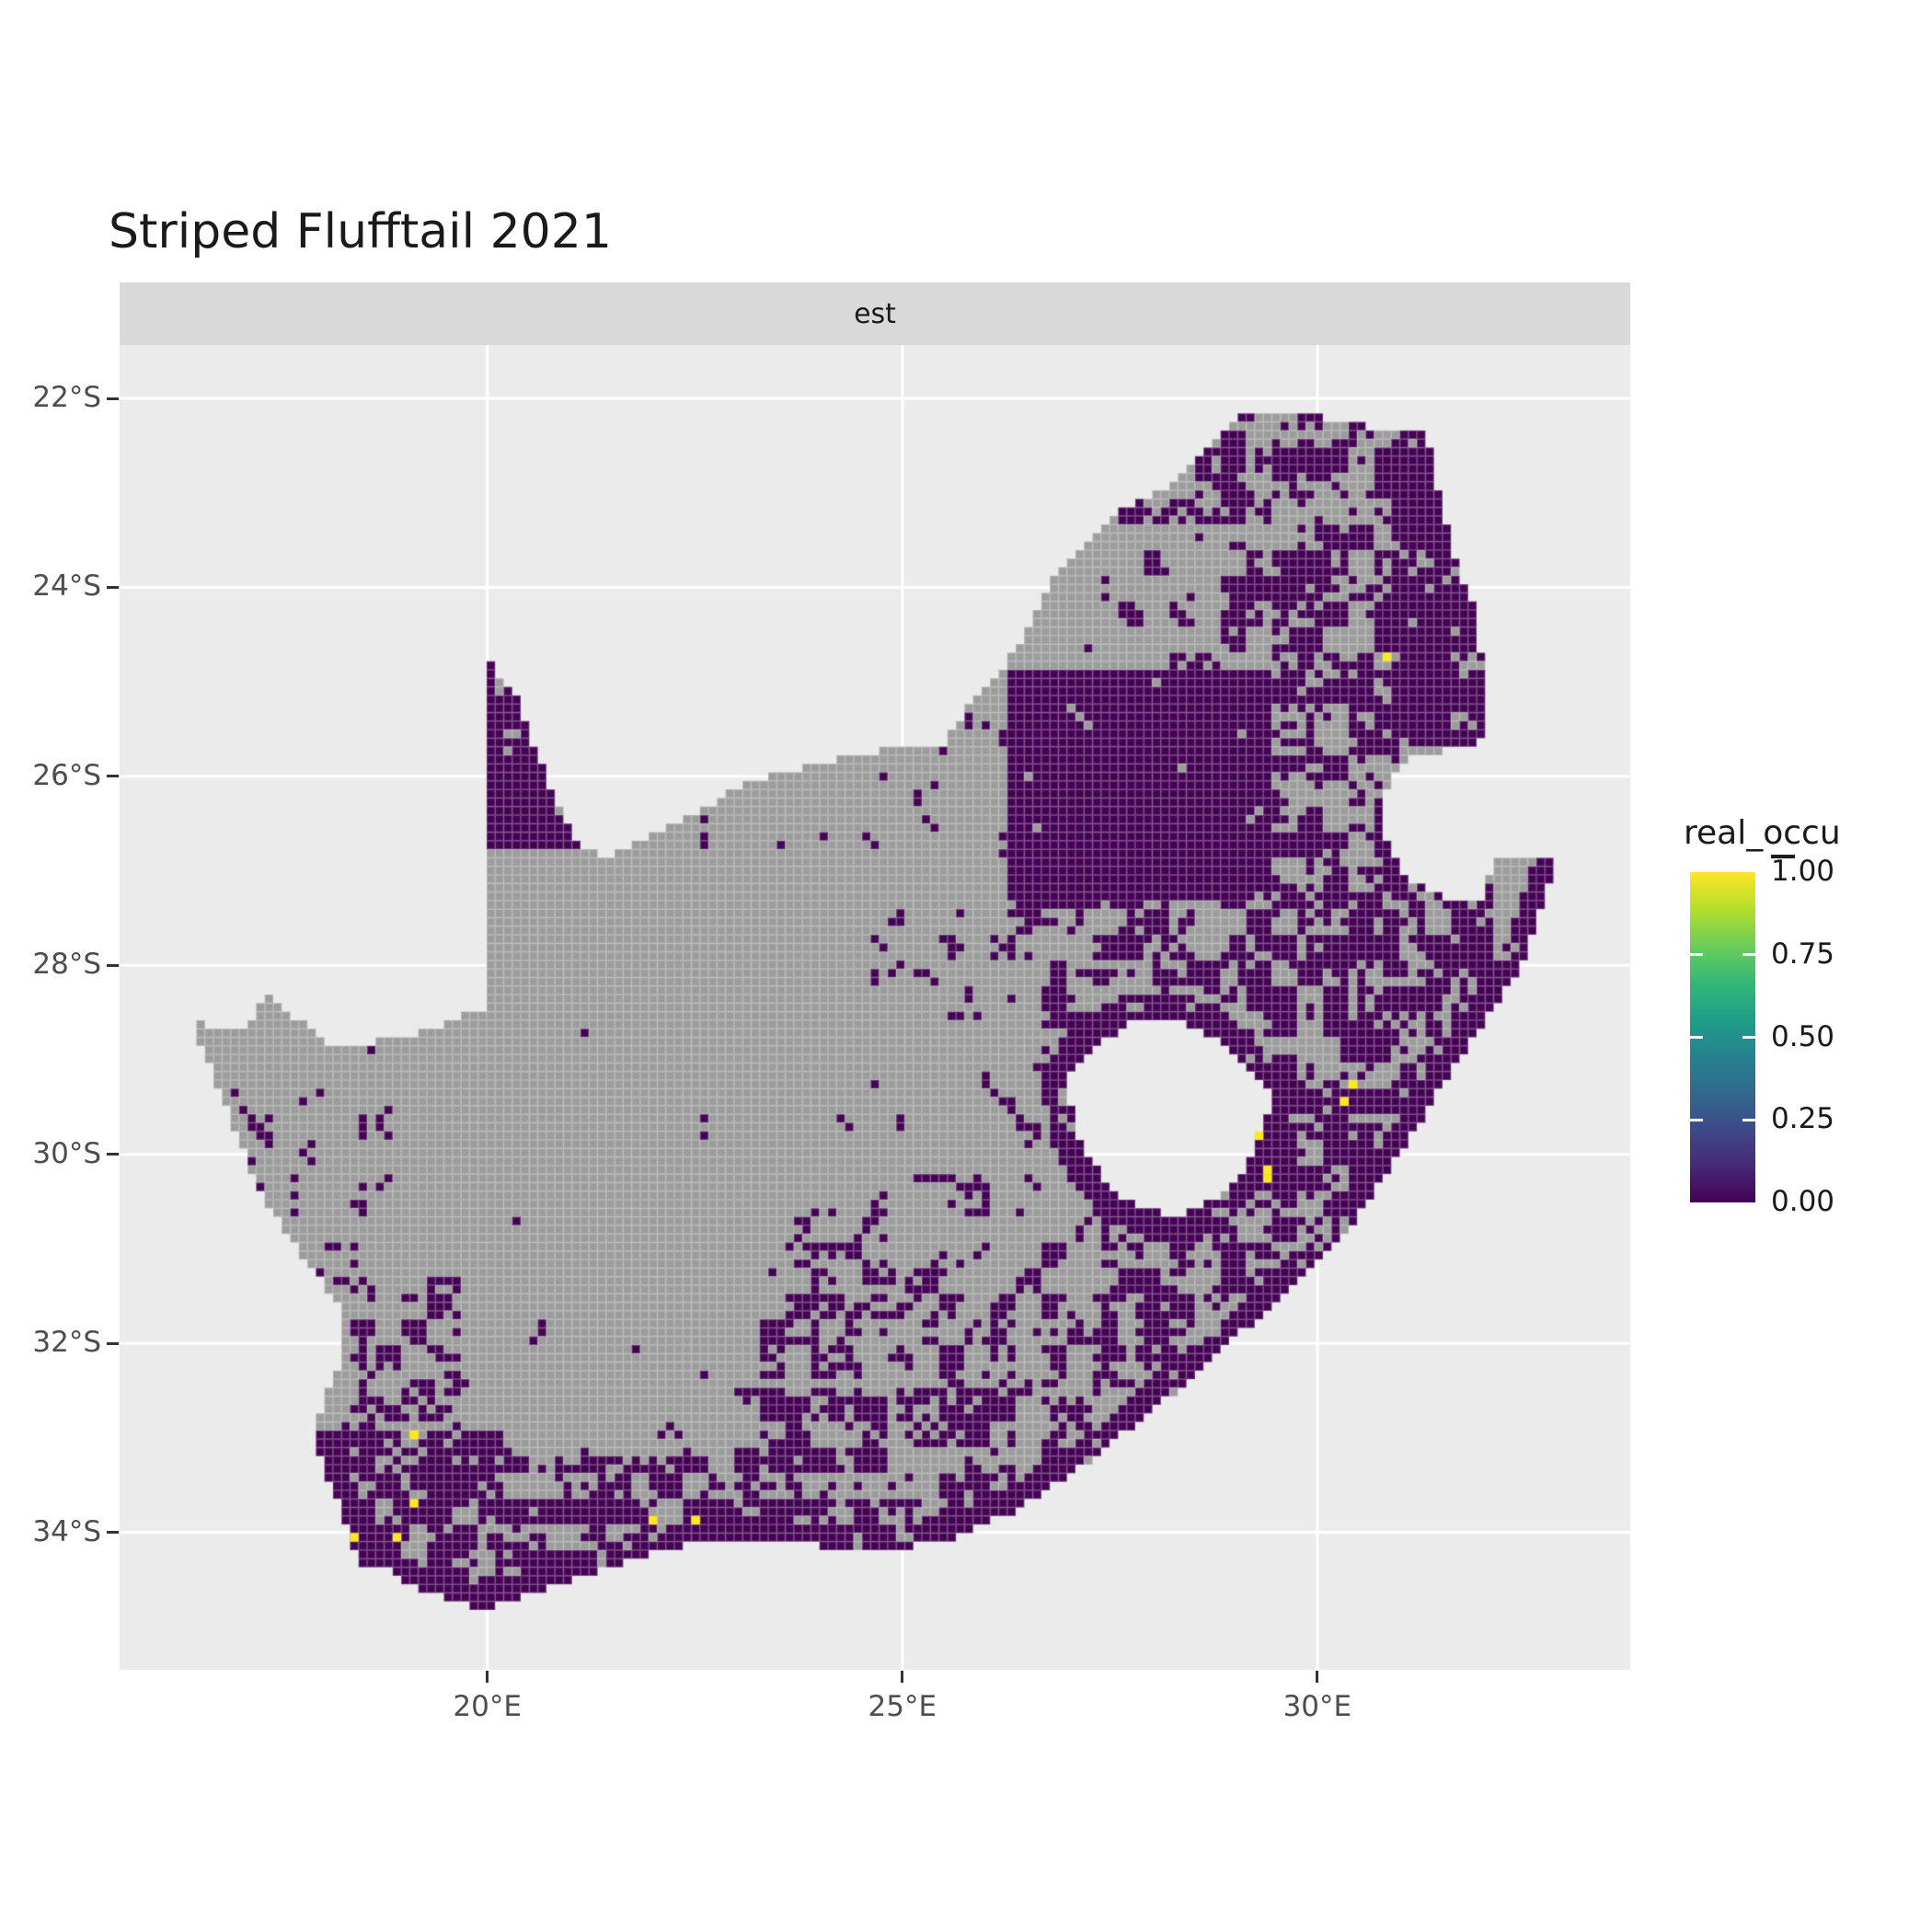  Describe the element at coordinates (66, 775) in the screenshot. I see `y-axis-tick-label: 26°S` at that location.